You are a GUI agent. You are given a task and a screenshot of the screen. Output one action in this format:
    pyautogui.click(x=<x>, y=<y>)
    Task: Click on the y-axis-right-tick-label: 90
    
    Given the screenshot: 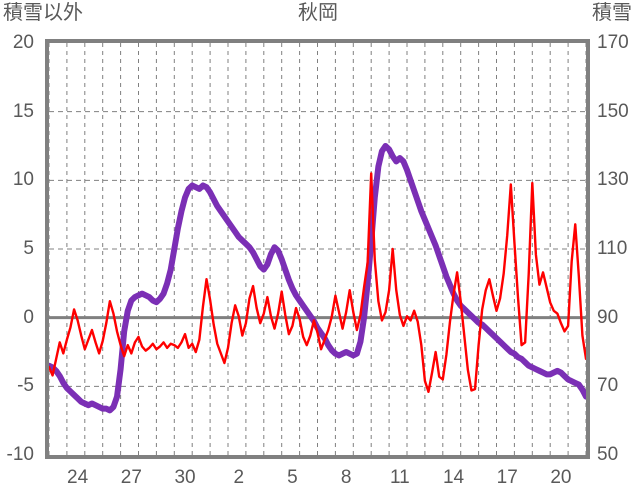 What is the action you would take?
    pyautogui.click(x=608, y=317)
    